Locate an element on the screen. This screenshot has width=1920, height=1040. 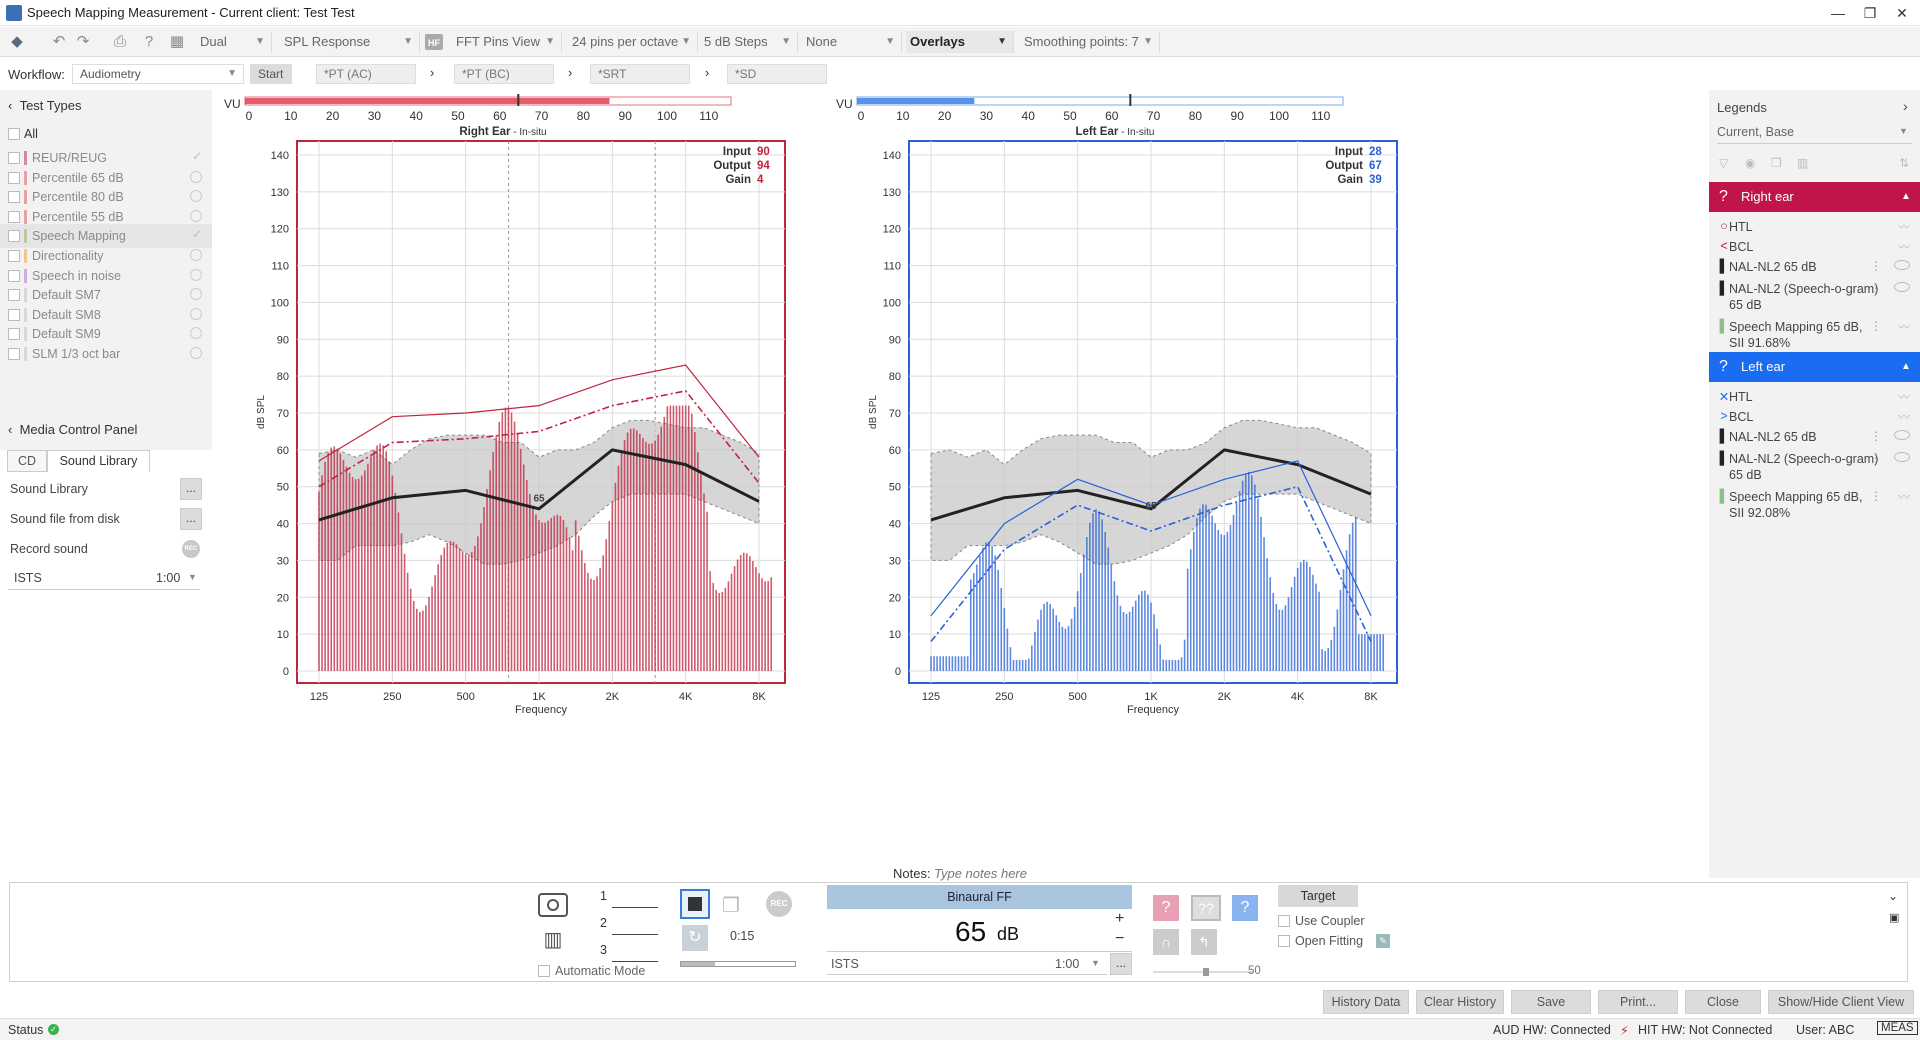
legend-item: ▌ Speech Mapping 65 dB, SII 92.08% ⋮ 〰 is located at coordinates (1814, 504).